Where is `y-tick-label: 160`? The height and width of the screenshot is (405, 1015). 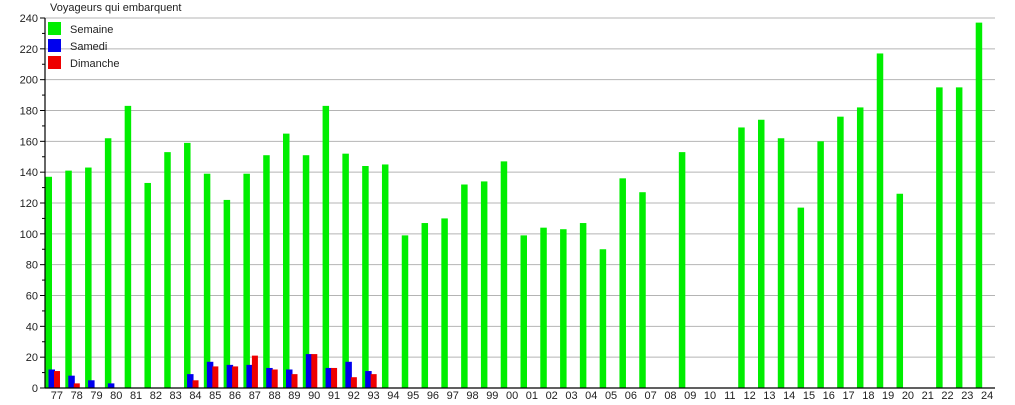 y-tick-label: 160 is located at coordinates (29, 142).